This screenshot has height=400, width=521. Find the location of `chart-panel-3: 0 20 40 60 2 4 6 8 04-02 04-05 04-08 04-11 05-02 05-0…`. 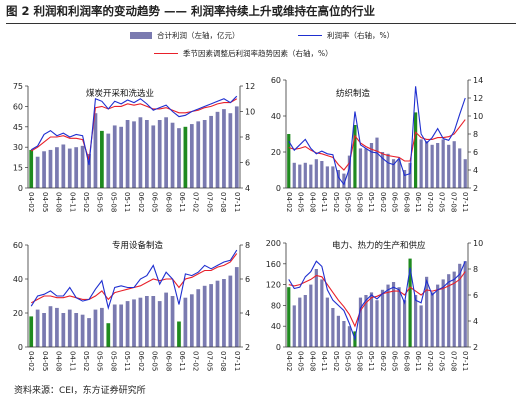

chart-panel-3: 0 20 40 60 2 4 6 8 04-02 04-05 04-08 04-11 05-02 05-0… is located at coordinates (131, 305).